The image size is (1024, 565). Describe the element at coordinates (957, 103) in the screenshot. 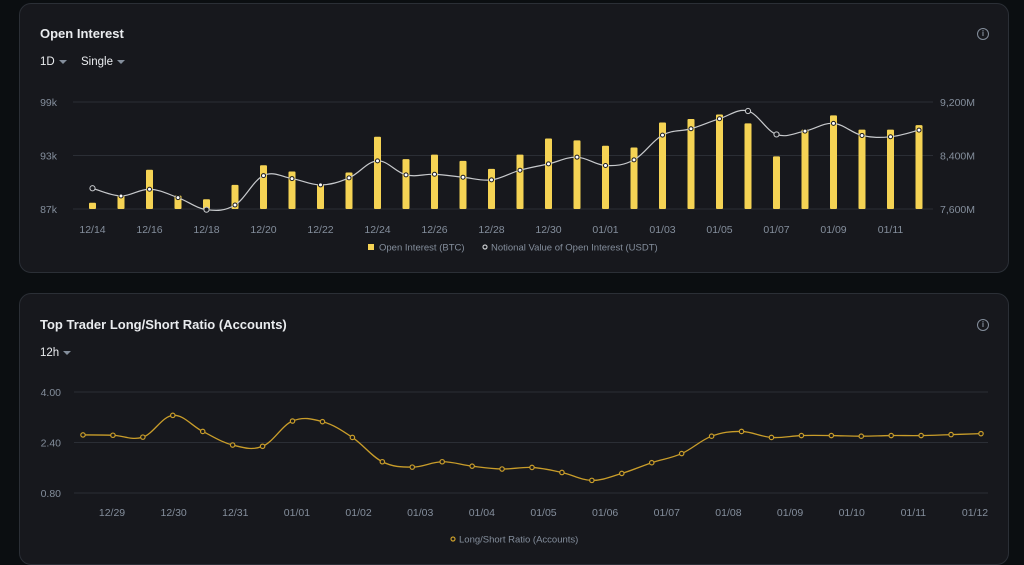

I see `right-axis-tick: 9,200M` at that location.